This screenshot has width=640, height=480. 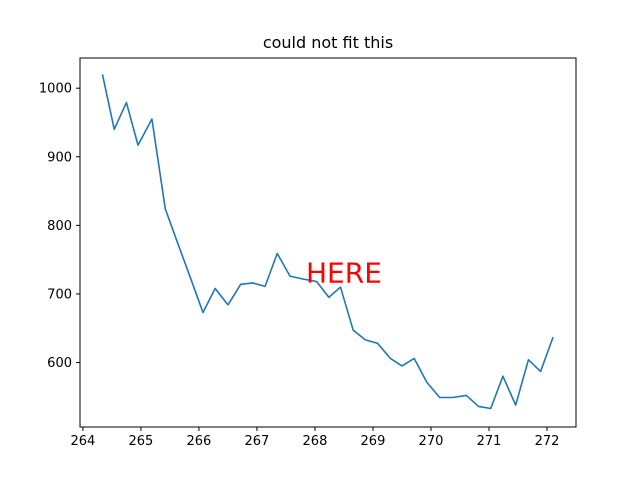 I want to click on x-tick-label: 264, so click(x=82, y=441).